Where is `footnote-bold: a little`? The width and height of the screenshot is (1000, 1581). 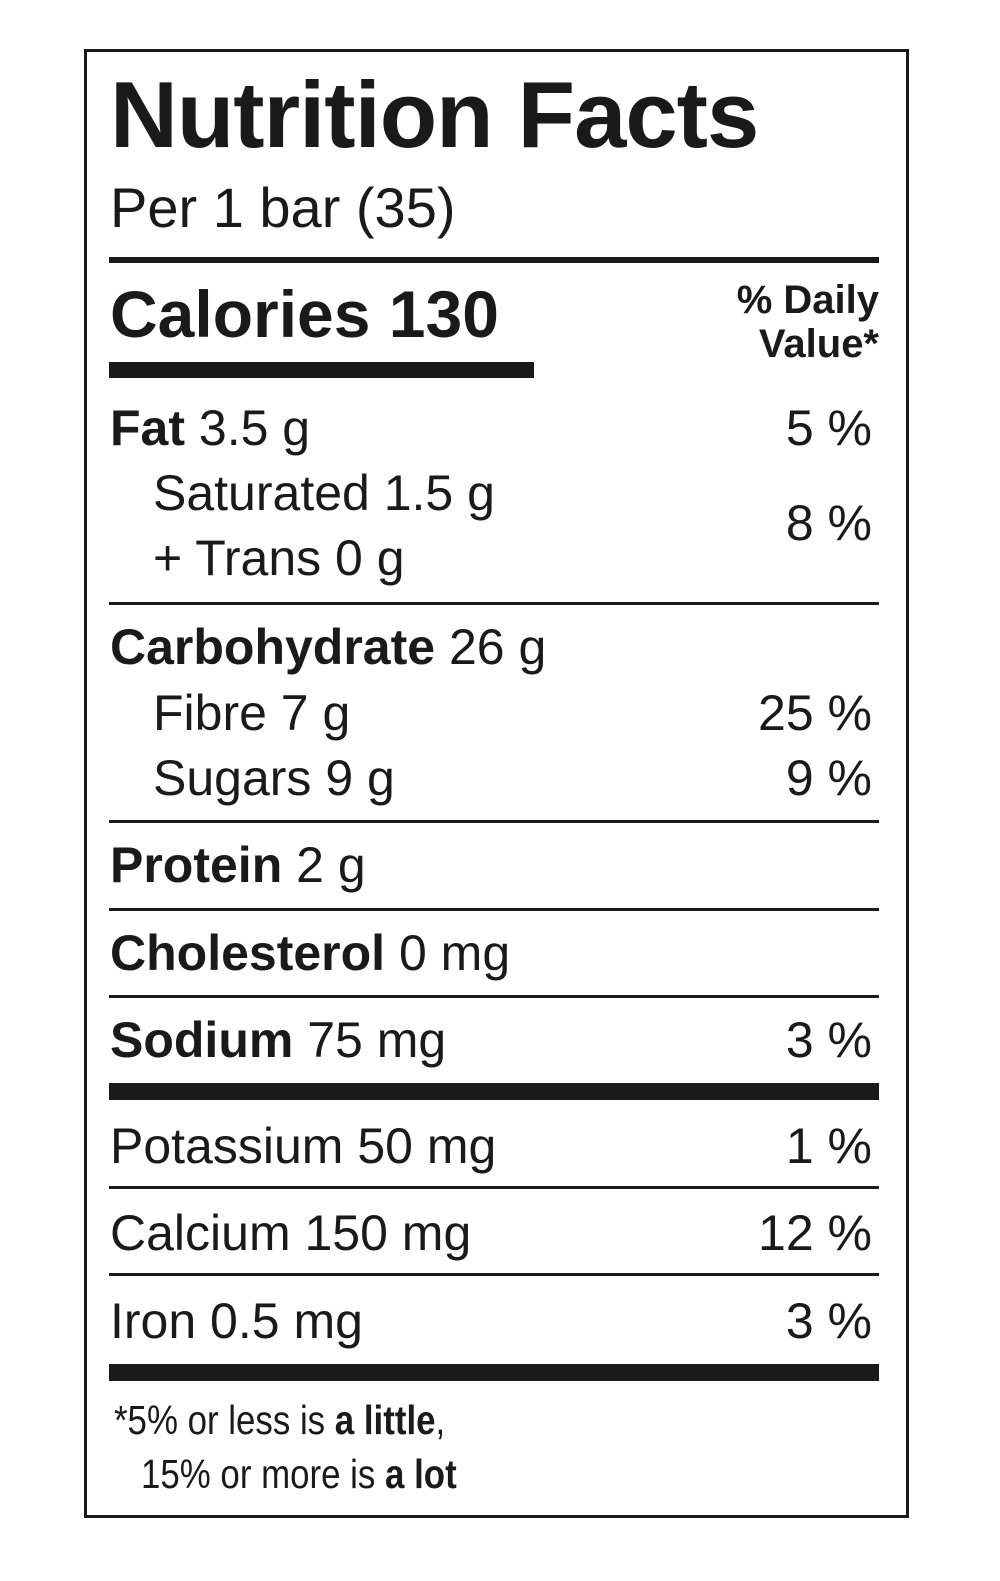 footnote-bold: a little is located at coordinates (385, 1420).